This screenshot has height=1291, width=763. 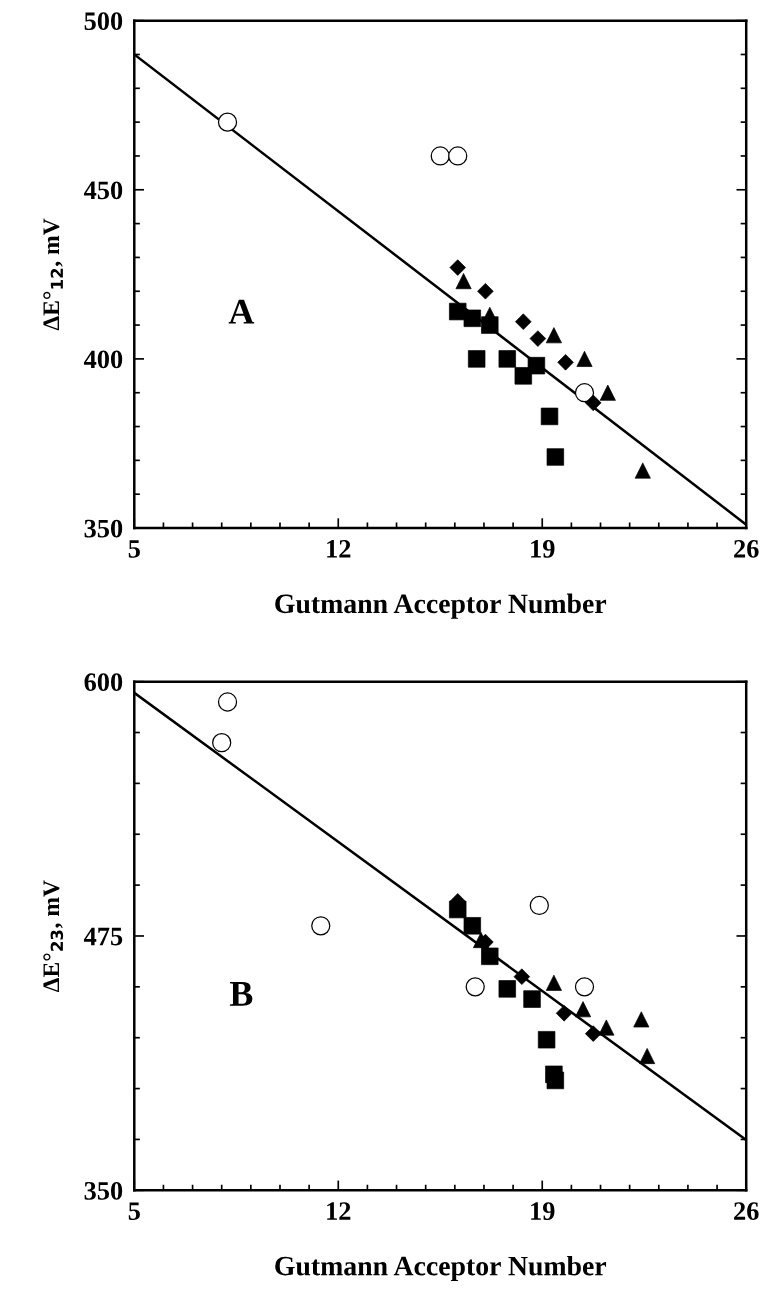 What do you see at coordinates (103, 682) in the screenshot?
I see `y-tick-label: 600` at bounding box center [103, 682].